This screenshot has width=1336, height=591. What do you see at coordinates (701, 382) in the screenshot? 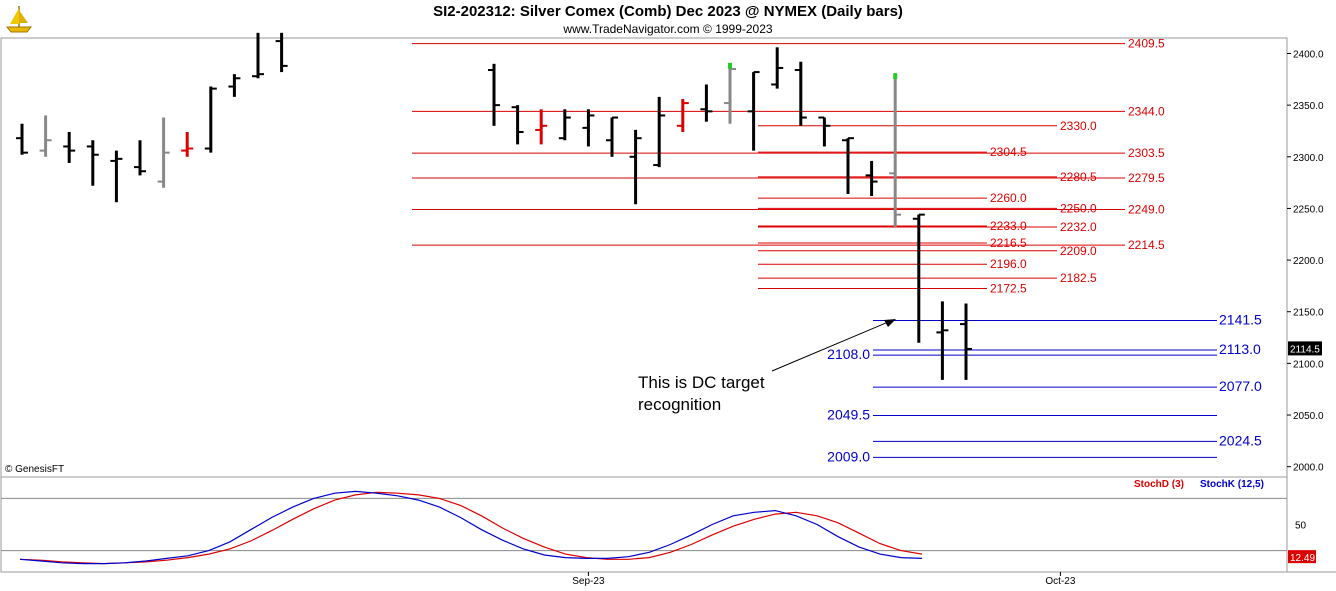
I see `annotation-line-1: This is DC target` at bounding box center [701, 382].